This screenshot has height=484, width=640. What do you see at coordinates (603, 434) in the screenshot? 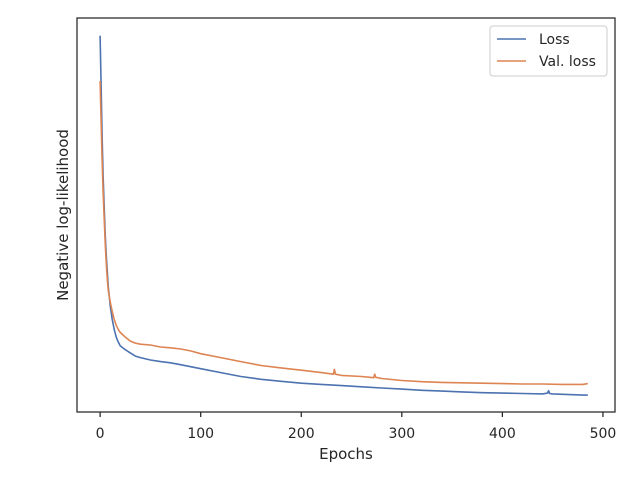
I see `x-tick-label: 500` at bounding box center [603, 434].